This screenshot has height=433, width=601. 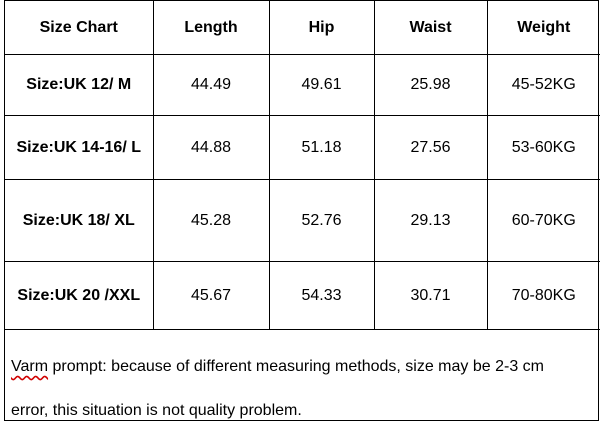 I want to click on table-row: Size:UK 12/ M 44.49 49.61 25.98 45-52KG, so click(x=302, y=85).